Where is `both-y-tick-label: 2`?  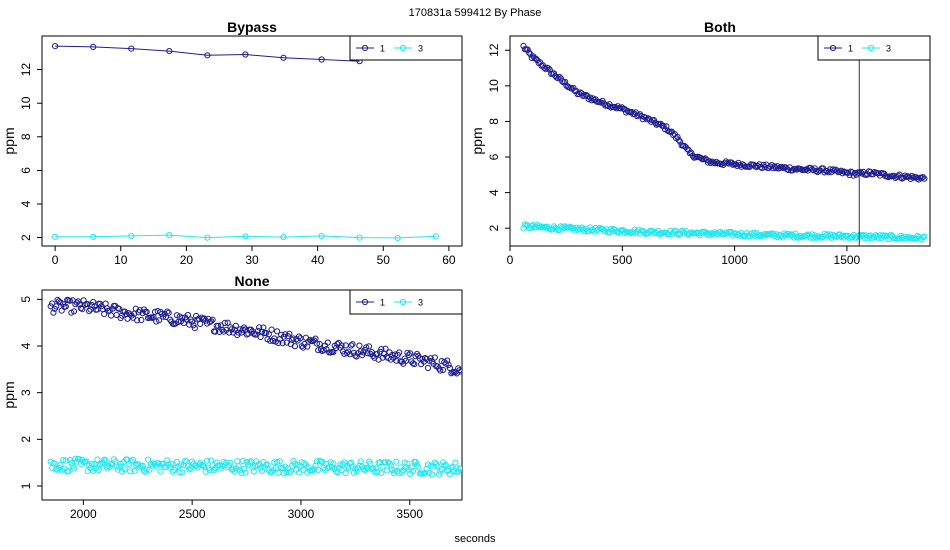
both-y-tick-label: 2 is located at coordinates (494, 228).